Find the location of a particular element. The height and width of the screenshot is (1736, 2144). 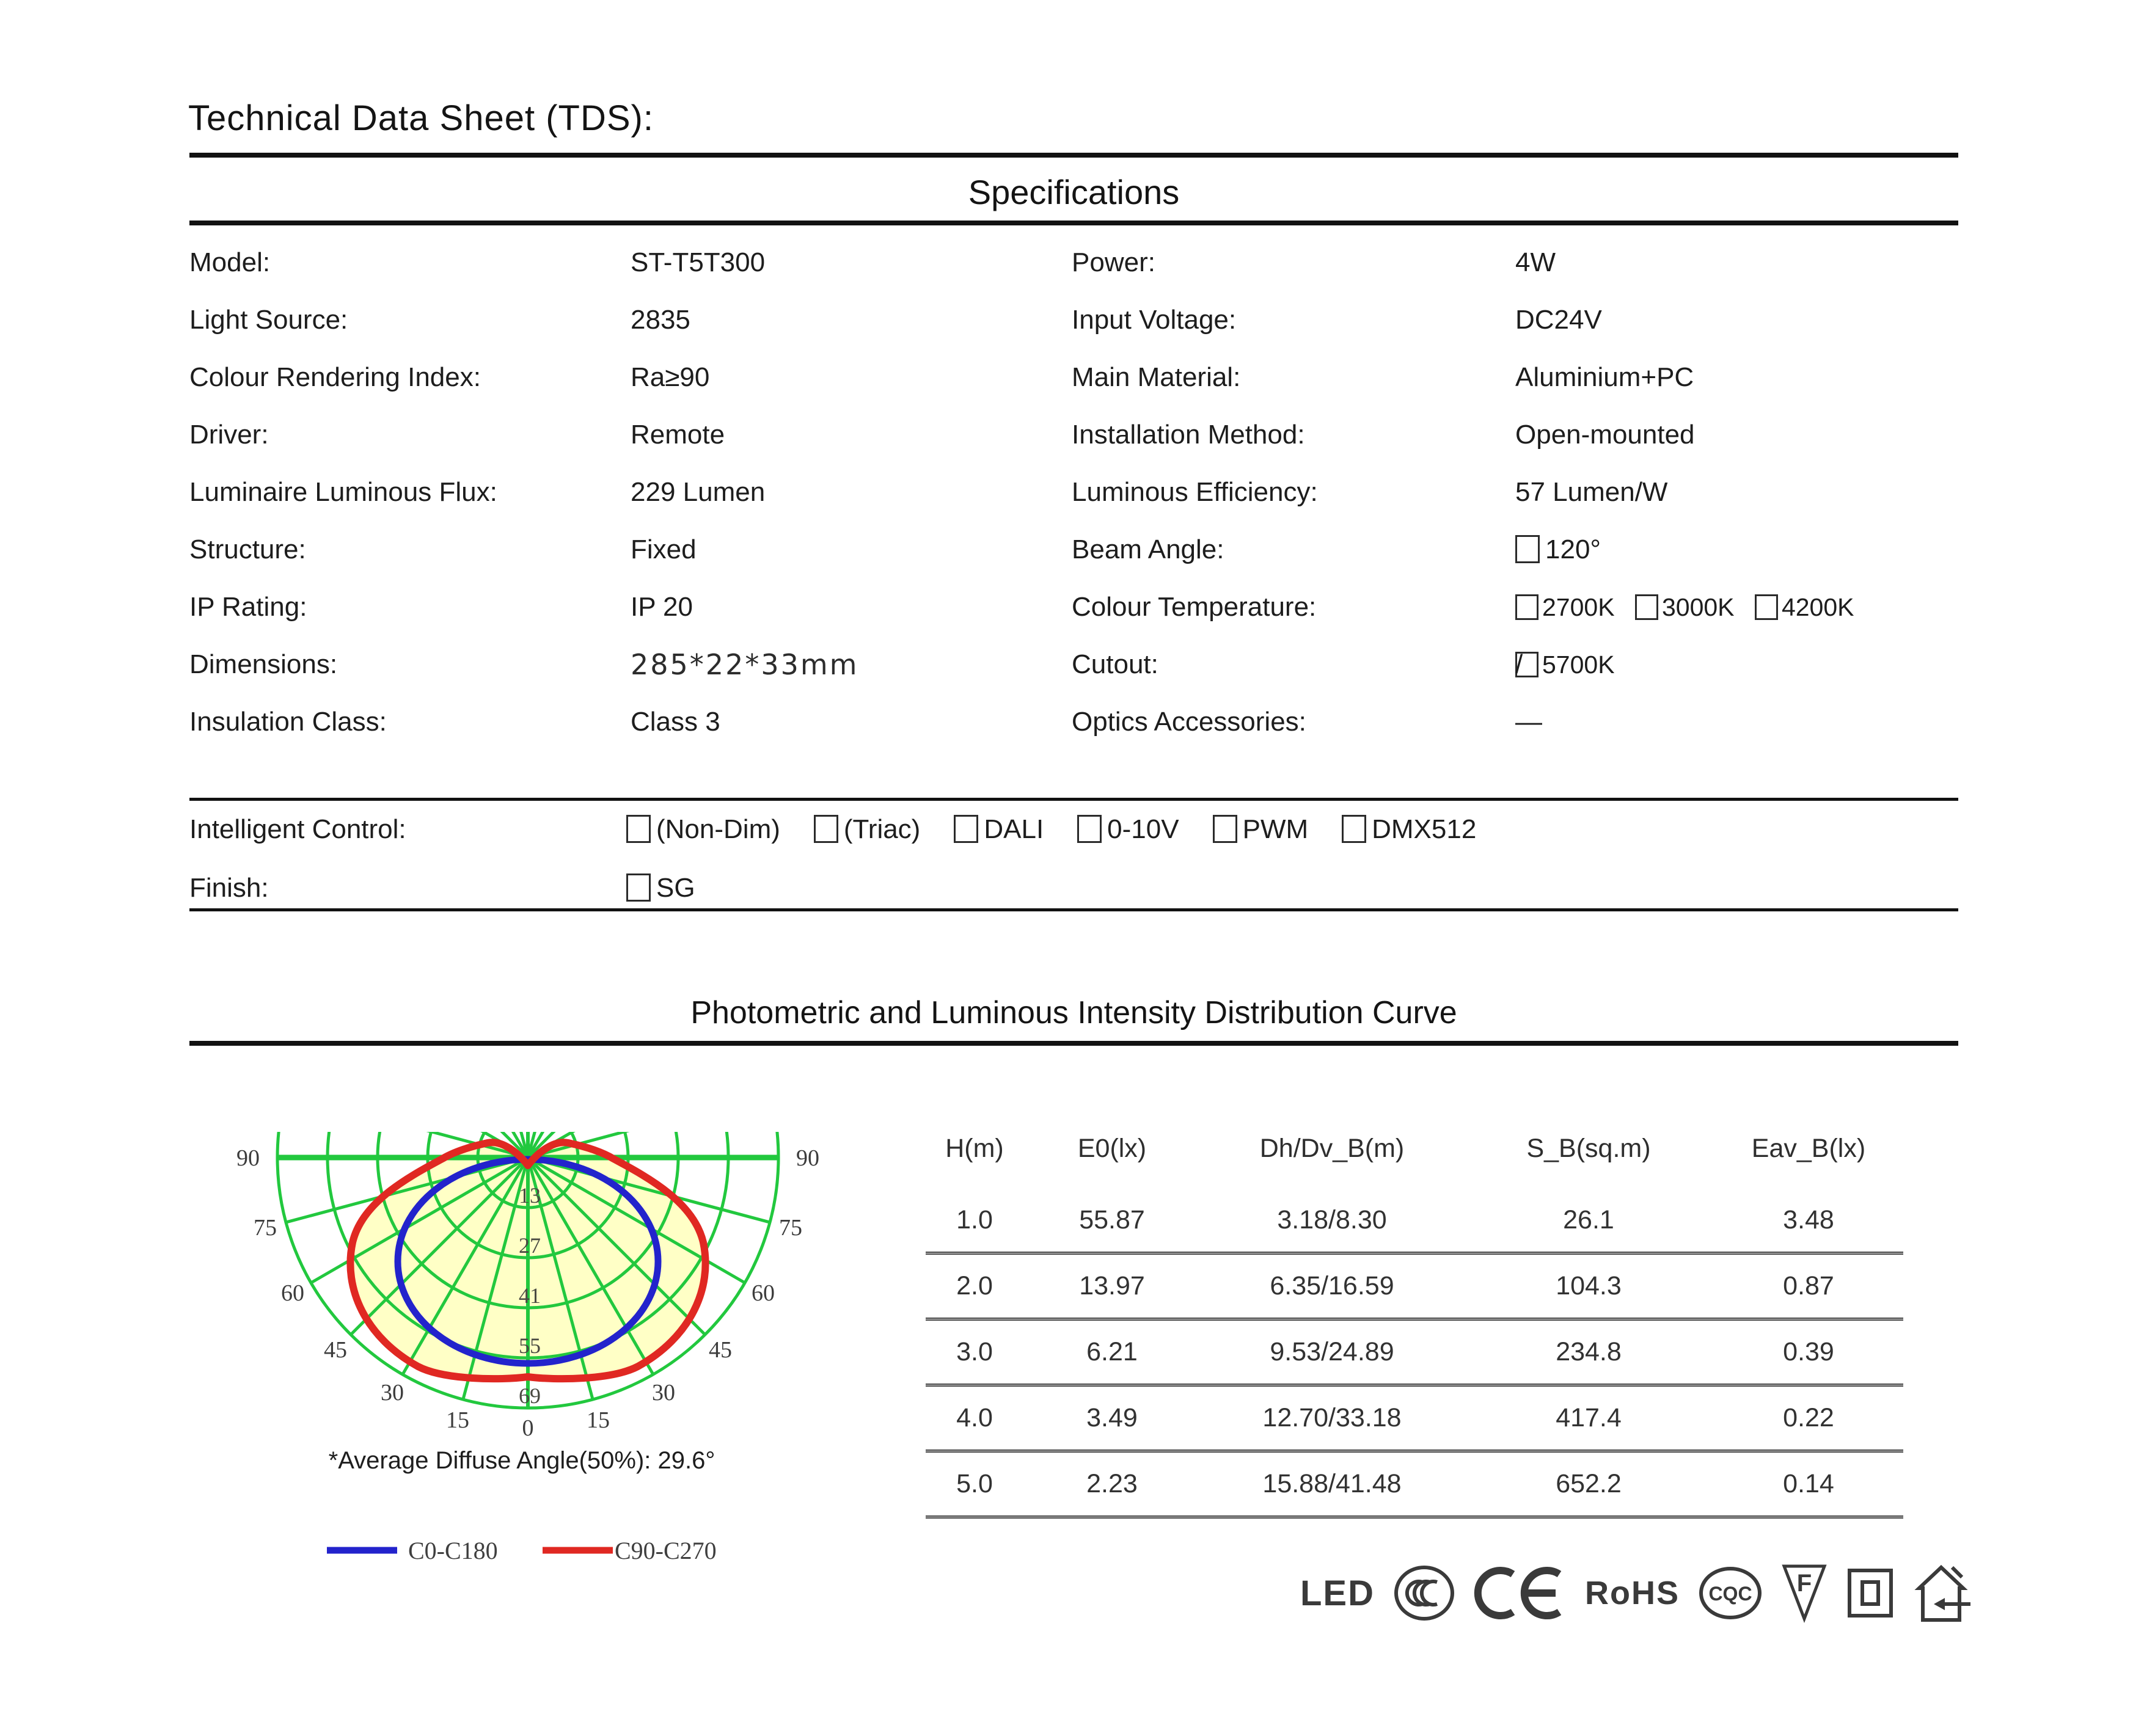

radial-labels: 13 27 41 55 69 is located at coordinates (530, 1295).